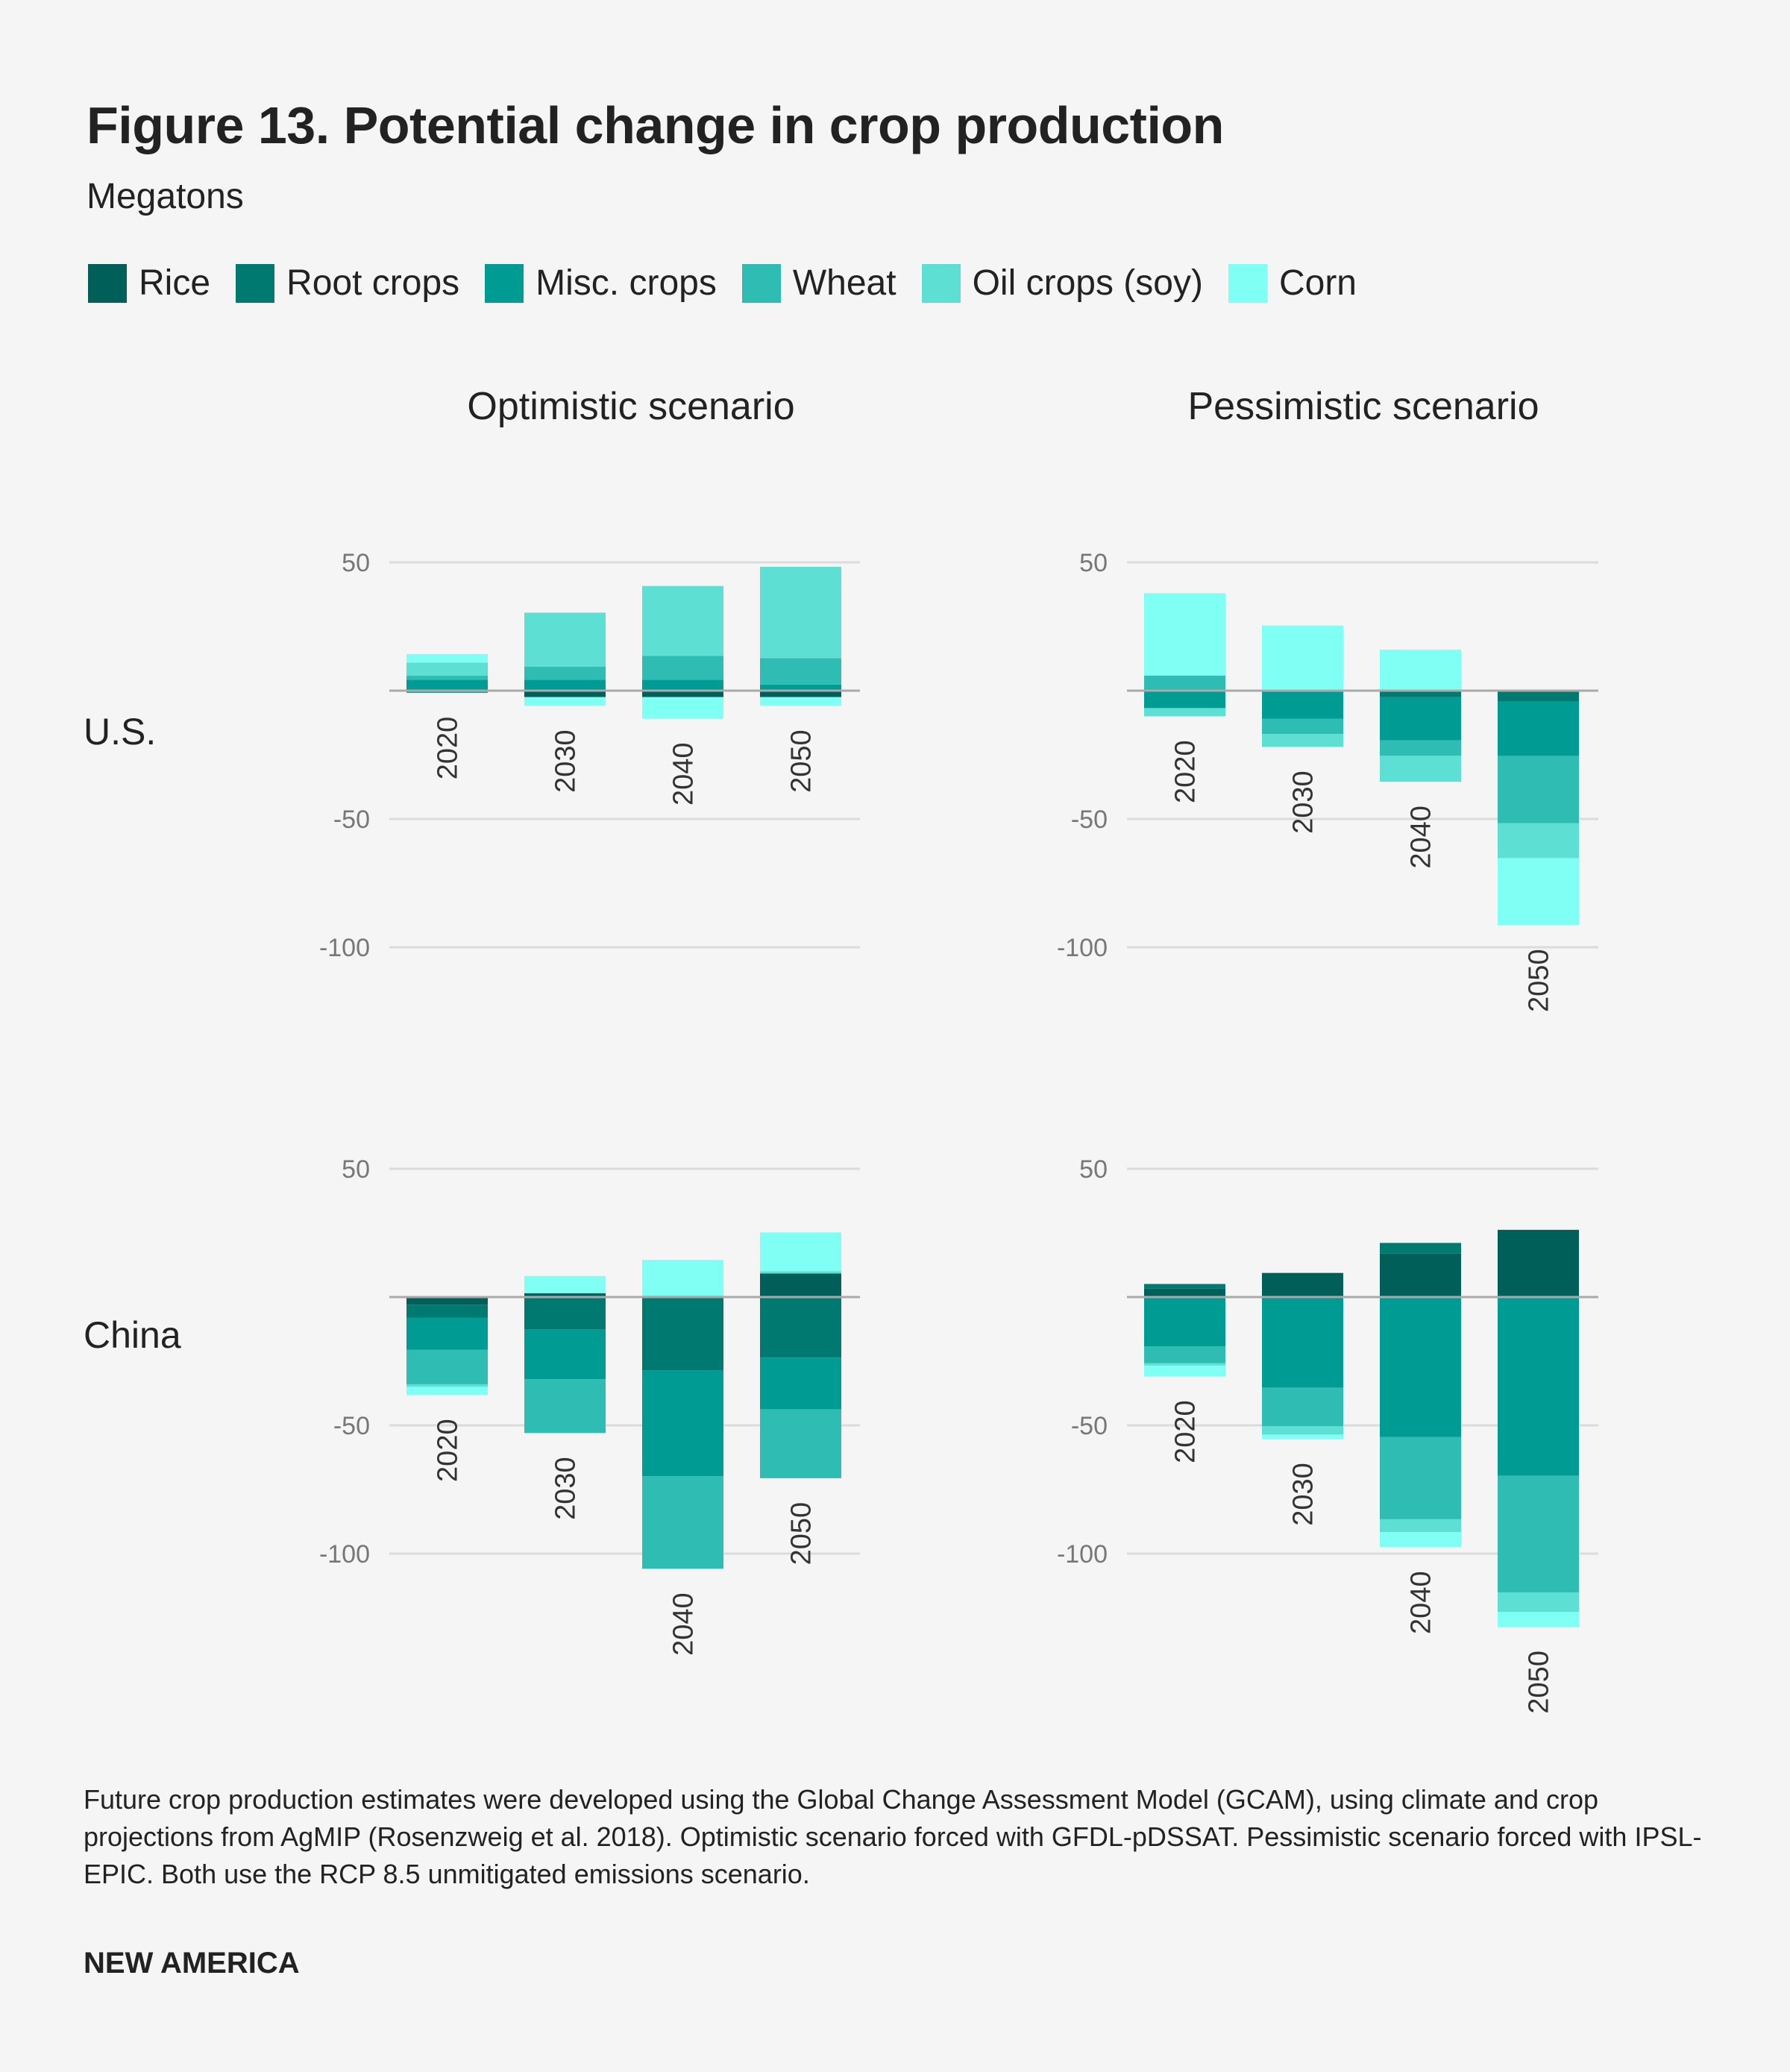 The height and width of the screenshot is (2072, 1790). Describe the element at coordinates (1317, 283) in the screenshot. I see `legend-label: Corn` at that location.